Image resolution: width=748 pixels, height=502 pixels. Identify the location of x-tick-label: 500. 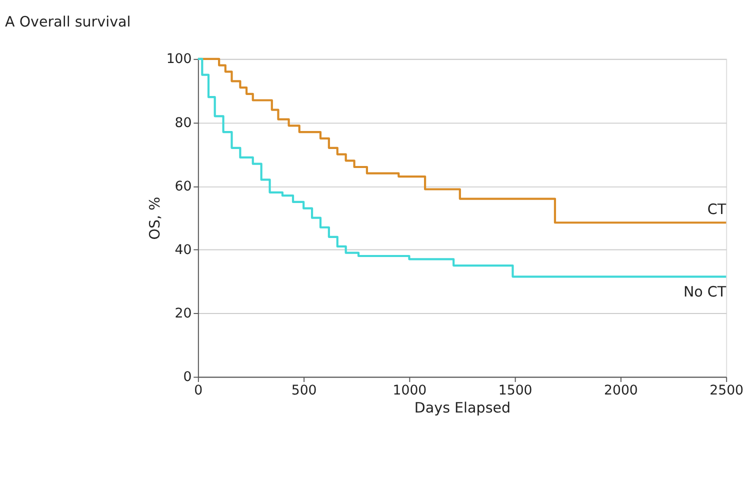
(304, 390).